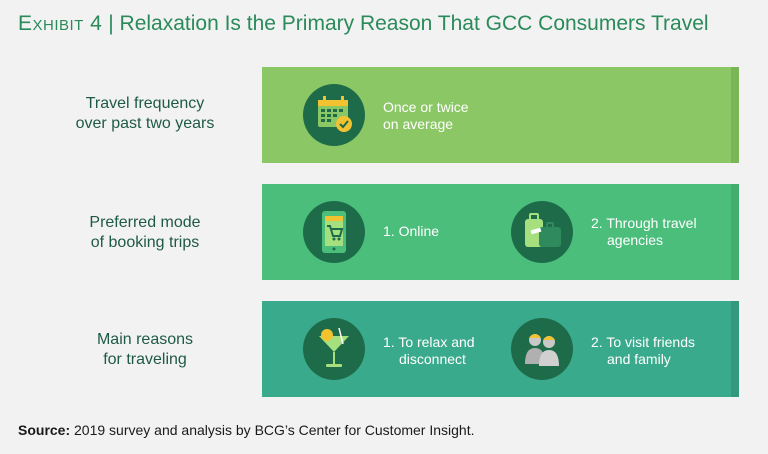 The height and width of the screenshot is (454, 768). Describe the element at coordinates (418, 124) in the screenshot. I see `item-line: on average` at that location.